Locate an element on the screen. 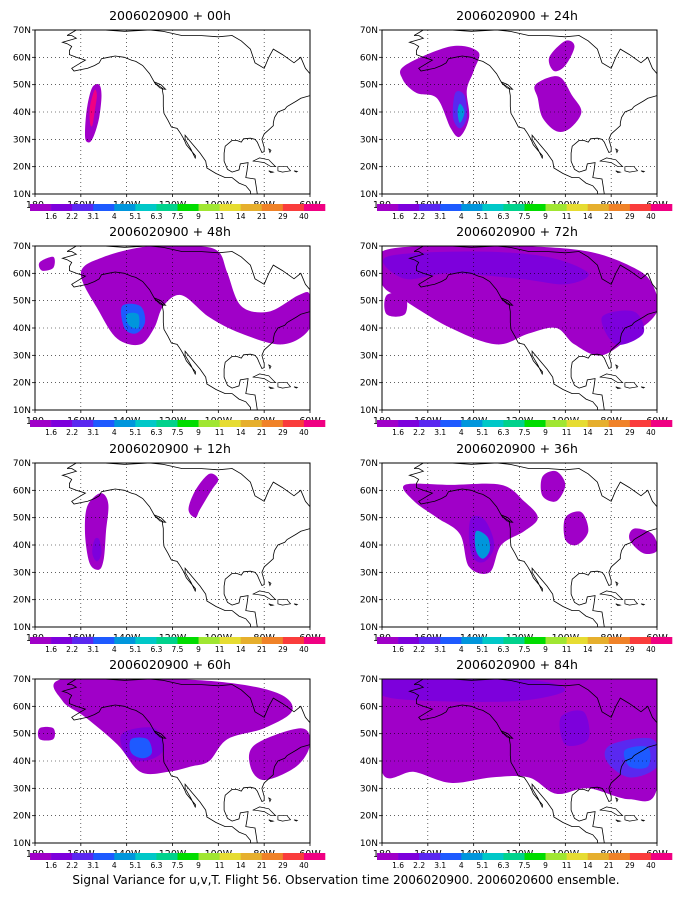  y-tick-label: 30N is located at coordinates (22, 140).